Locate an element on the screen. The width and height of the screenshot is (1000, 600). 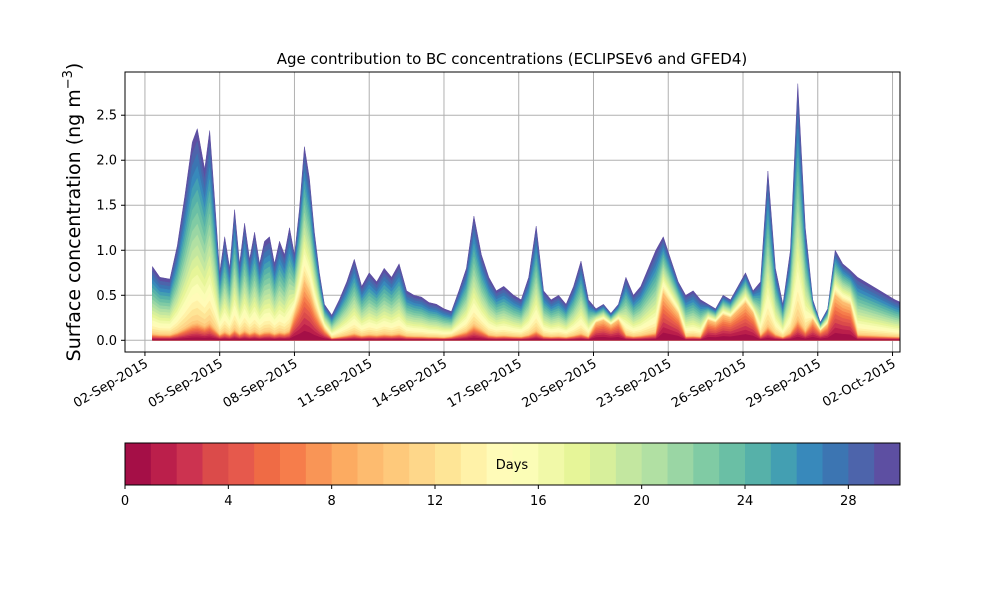
y-axis-label: Surface concentration (ng m−3) is located at coordinates (73, 212).